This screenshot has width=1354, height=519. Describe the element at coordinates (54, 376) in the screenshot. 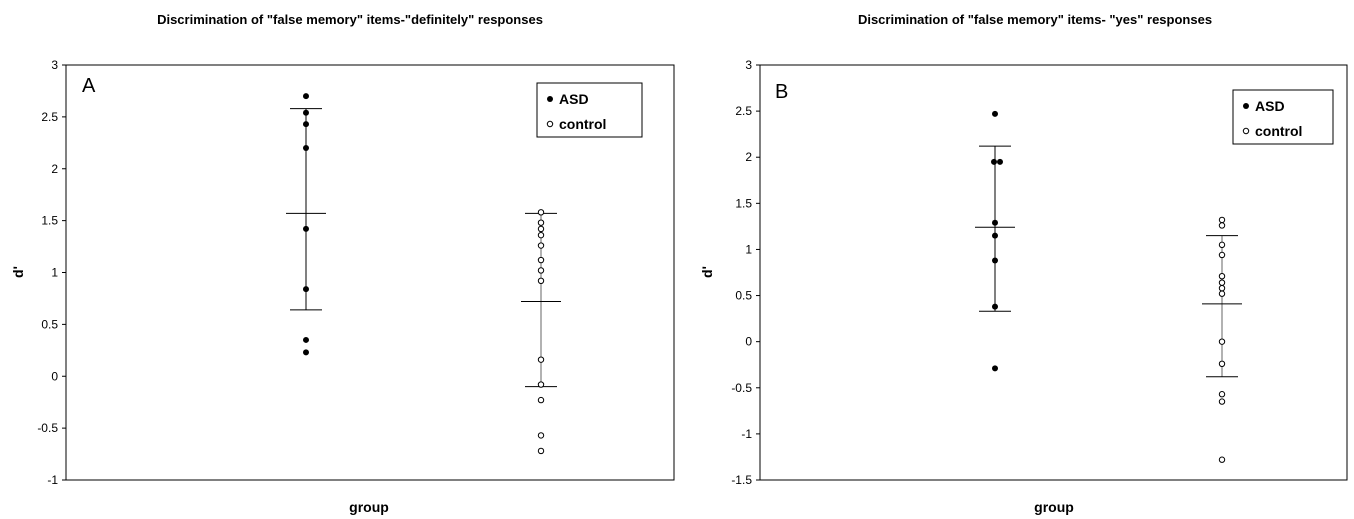

I see `y-tick-label-a-2: 0` at that location.